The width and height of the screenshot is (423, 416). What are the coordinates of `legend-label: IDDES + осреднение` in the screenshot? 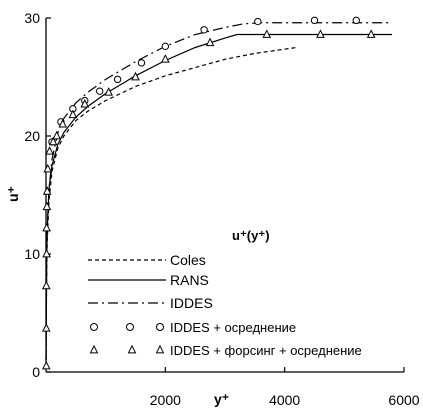 It's located at (233, 327).